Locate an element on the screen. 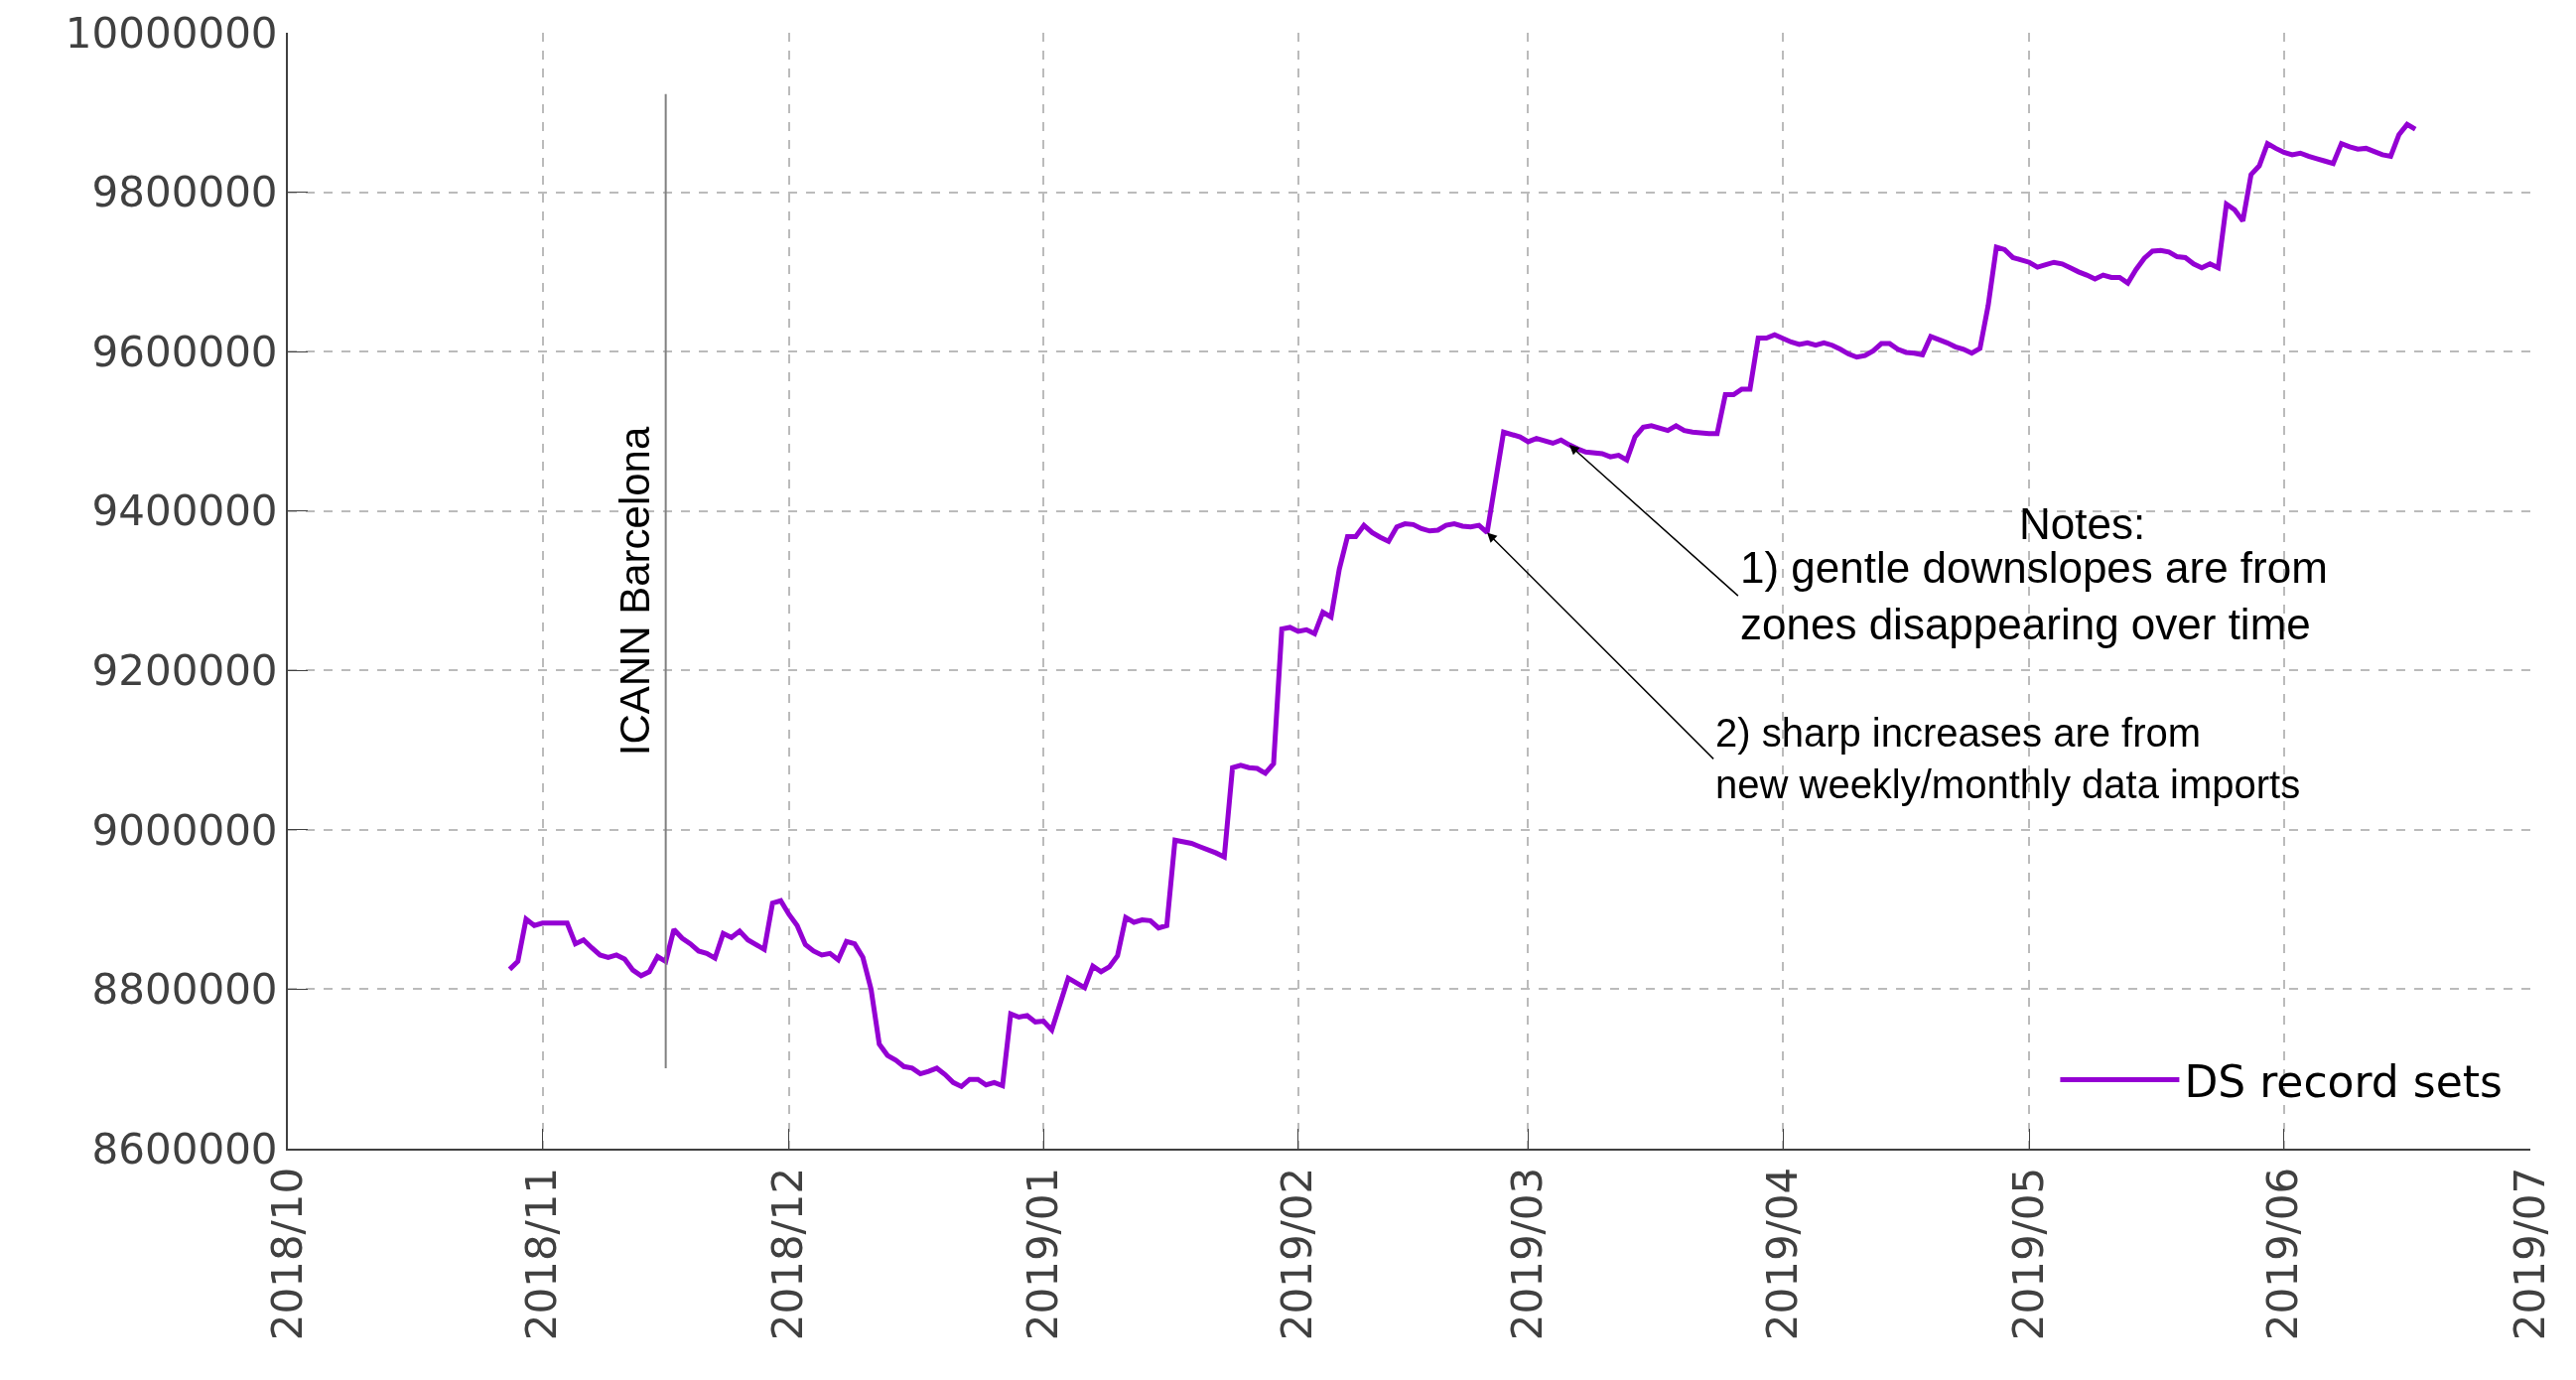 This screenshot has height=1380, width=2576. y-tick-label: 9200000 is located at coordinates (184, 670).